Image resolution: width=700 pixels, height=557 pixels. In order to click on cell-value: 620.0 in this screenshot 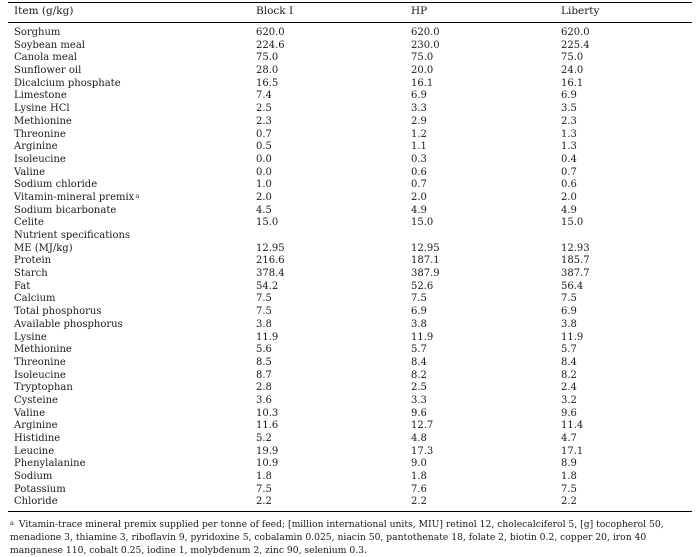, I will do `click(575, 32)`.